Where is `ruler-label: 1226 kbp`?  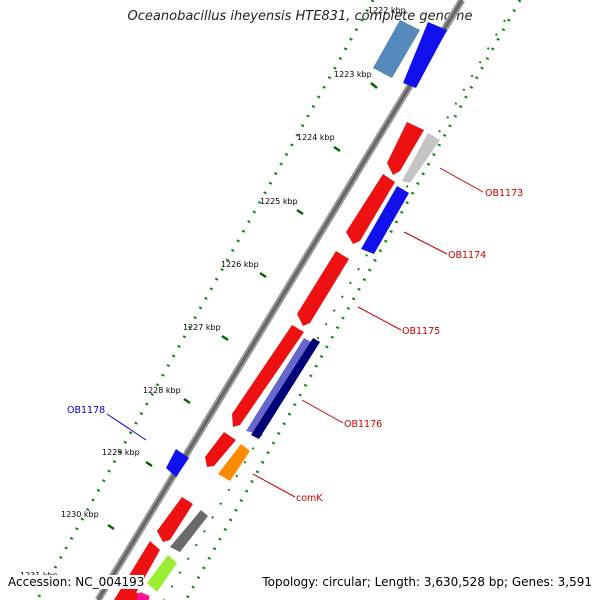
ruler-label: 1226 kbp is located at coordinates (240, 264).